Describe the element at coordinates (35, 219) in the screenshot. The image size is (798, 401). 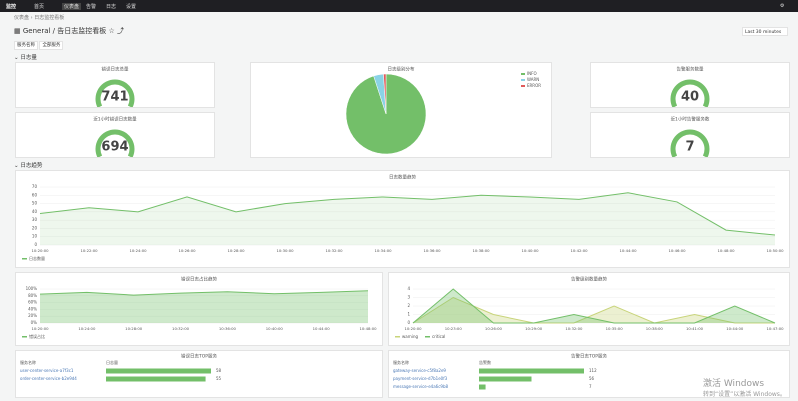
I see `y-tick-label: 30` at that location.